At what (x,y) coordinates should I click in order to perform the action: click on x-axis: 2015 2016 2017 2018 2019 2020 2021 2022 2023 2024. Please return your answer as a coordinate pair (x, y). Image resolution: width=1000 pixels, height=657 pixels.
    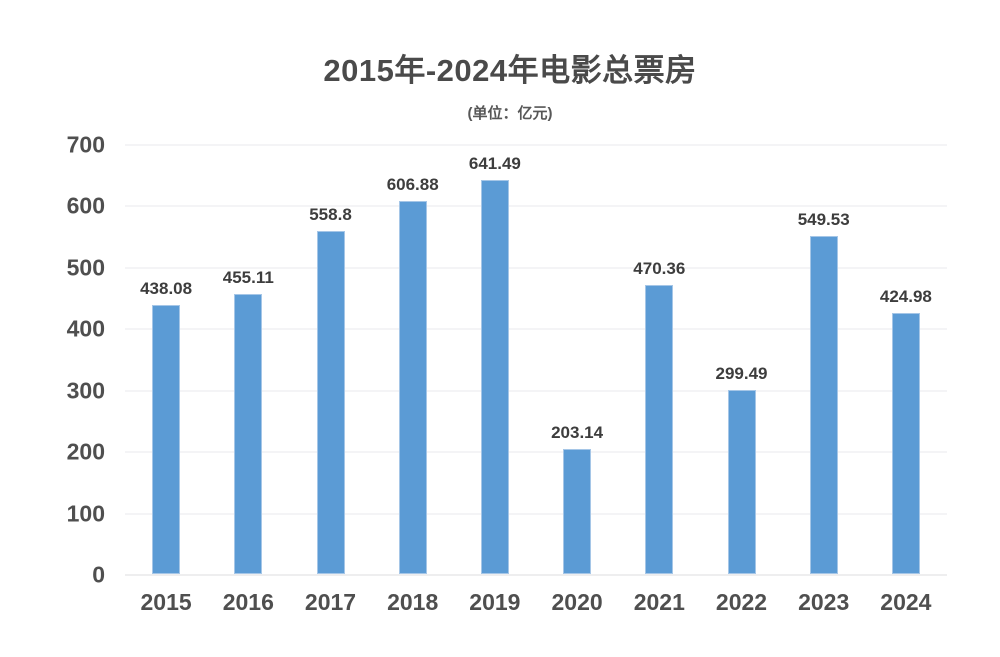
    Looking at the image, I should click on (536, 605).